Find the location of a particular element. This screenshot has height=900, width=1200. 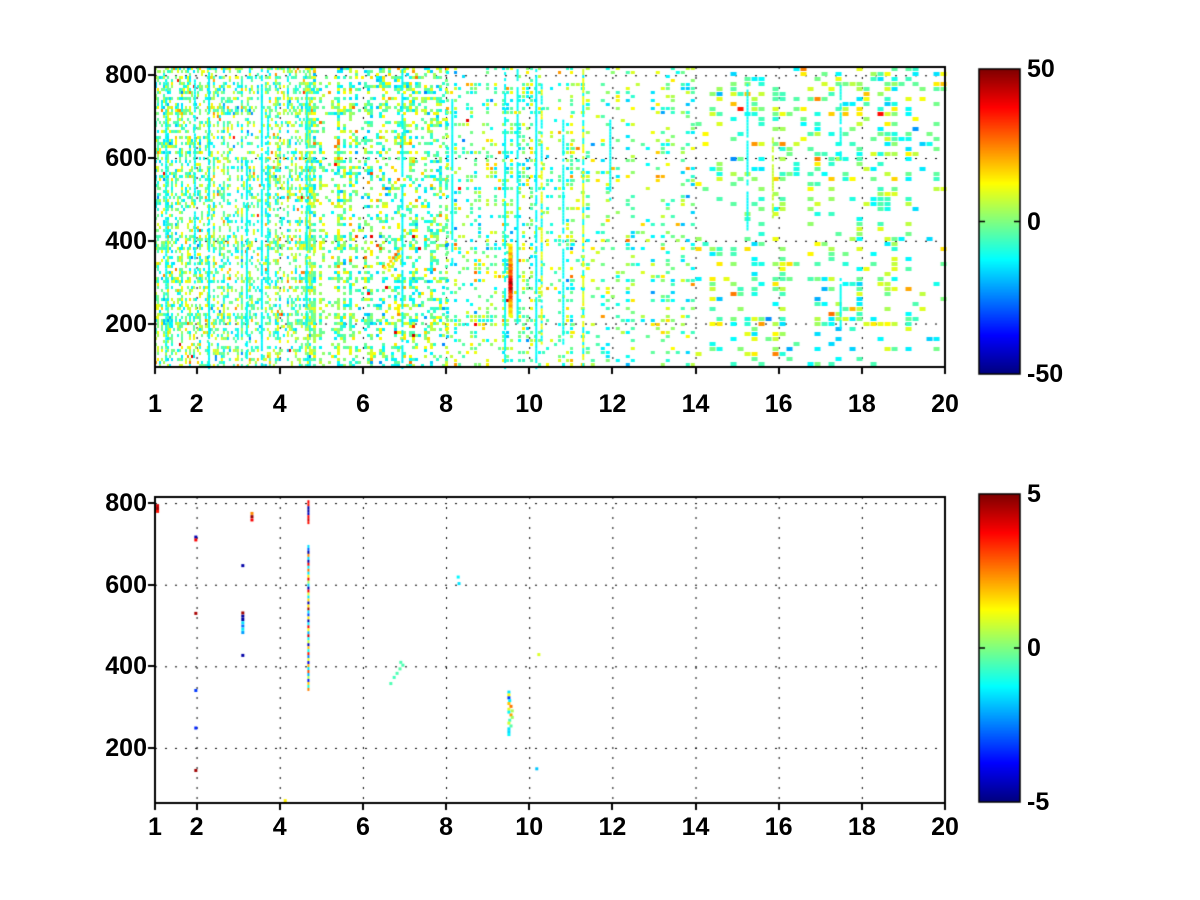

top-colorbar-canvas is located at coordinates (999, 221).